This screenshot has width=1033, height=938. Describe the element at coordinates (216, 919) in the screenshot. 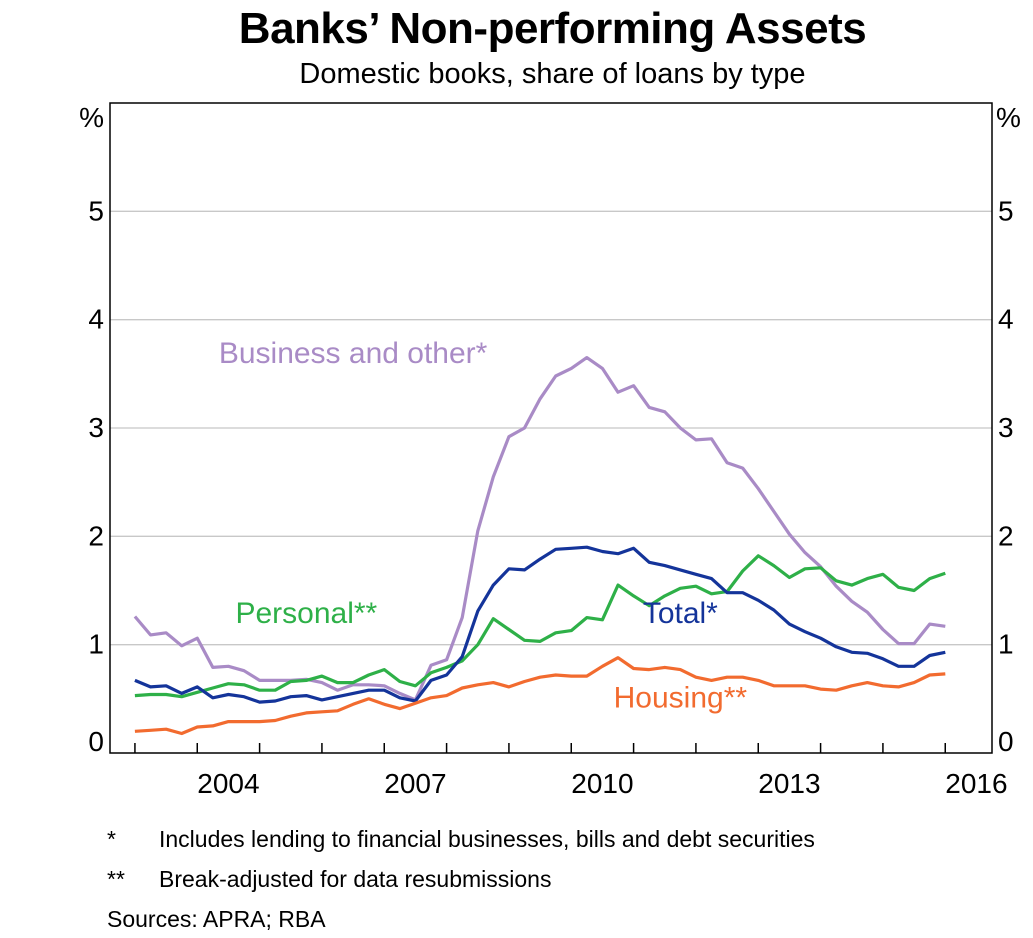

I see `sources-note: Sources: APRA; RBA` at that location.